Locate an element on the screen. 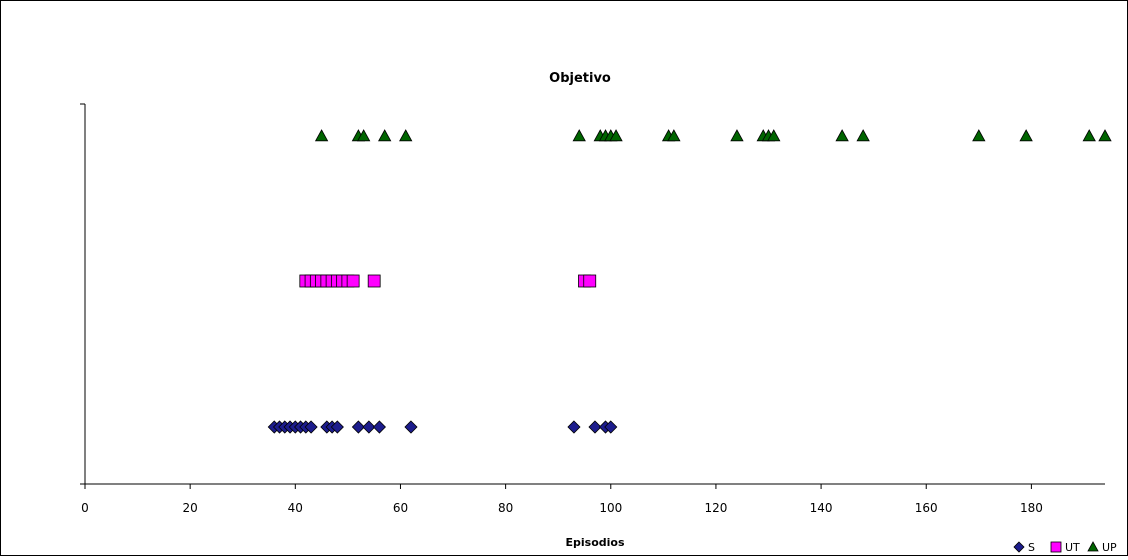 This screenshot has width=1128, height=560. x-tick-label: 0 is located at coordinates (85, 508).